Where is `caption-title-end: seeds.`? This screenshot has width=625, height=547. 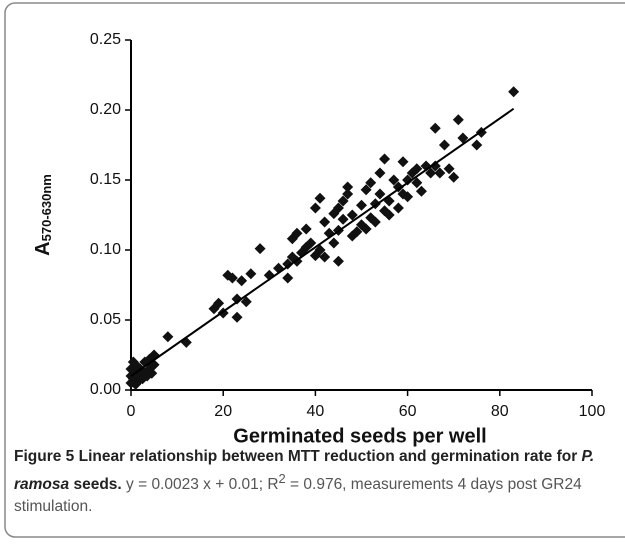
caption-title-end: seeds. is located at coordinates (95, 485).